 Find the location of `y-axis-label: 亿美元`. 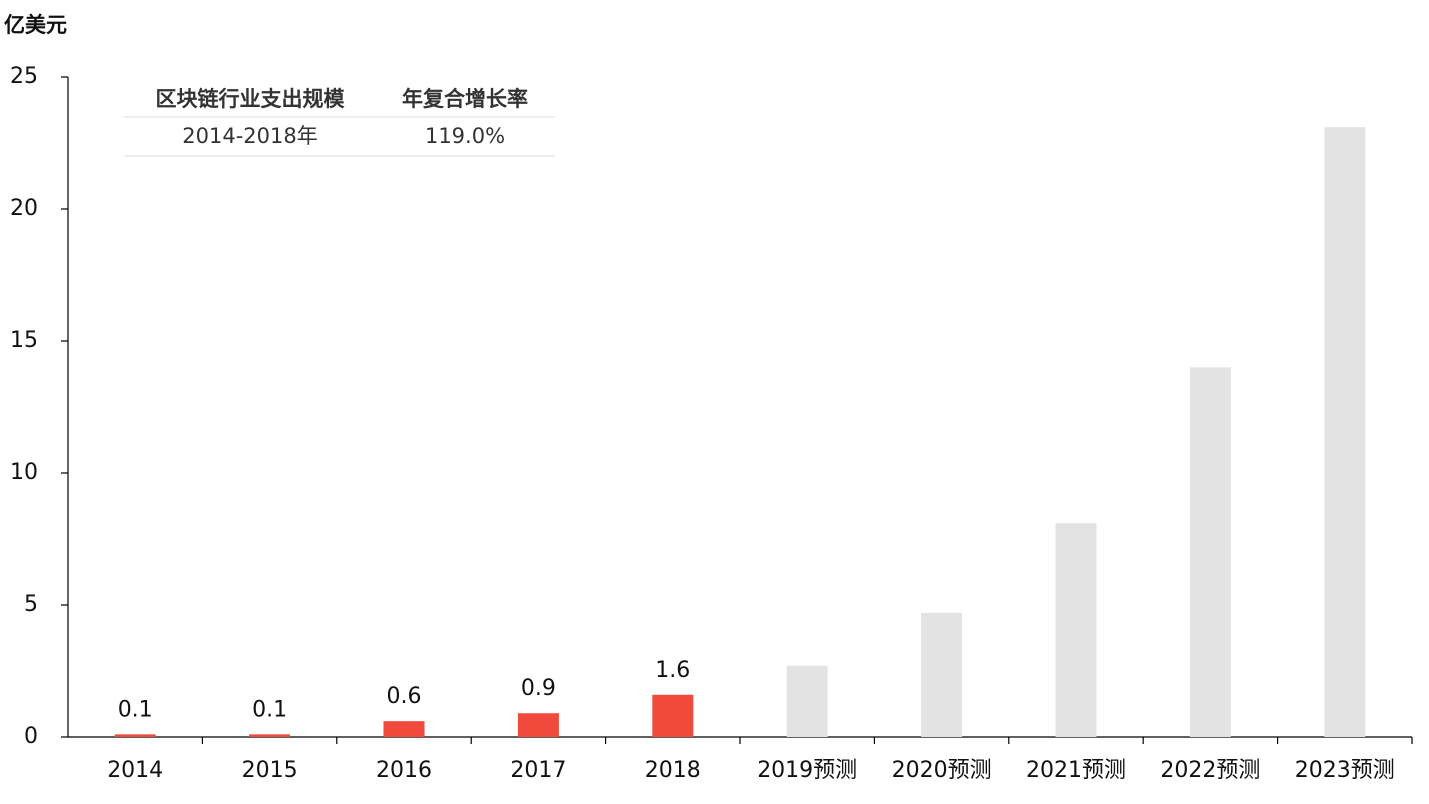

y-axis-label: 亿美元 is located at coordinates (35, 25).